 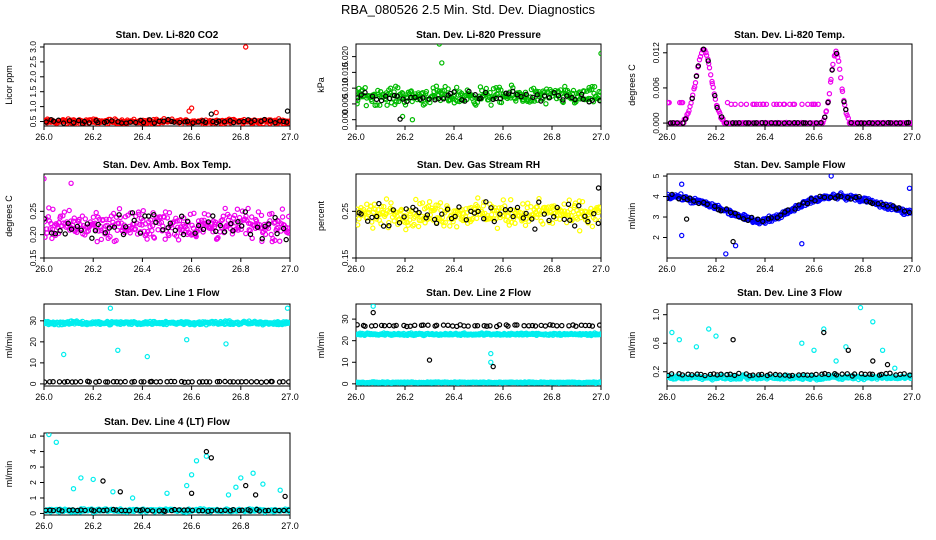 What do you see at coordinates (33, 383) in the screenshot?
I see `y-tick-label: 0` at bounding box center [33, 383].